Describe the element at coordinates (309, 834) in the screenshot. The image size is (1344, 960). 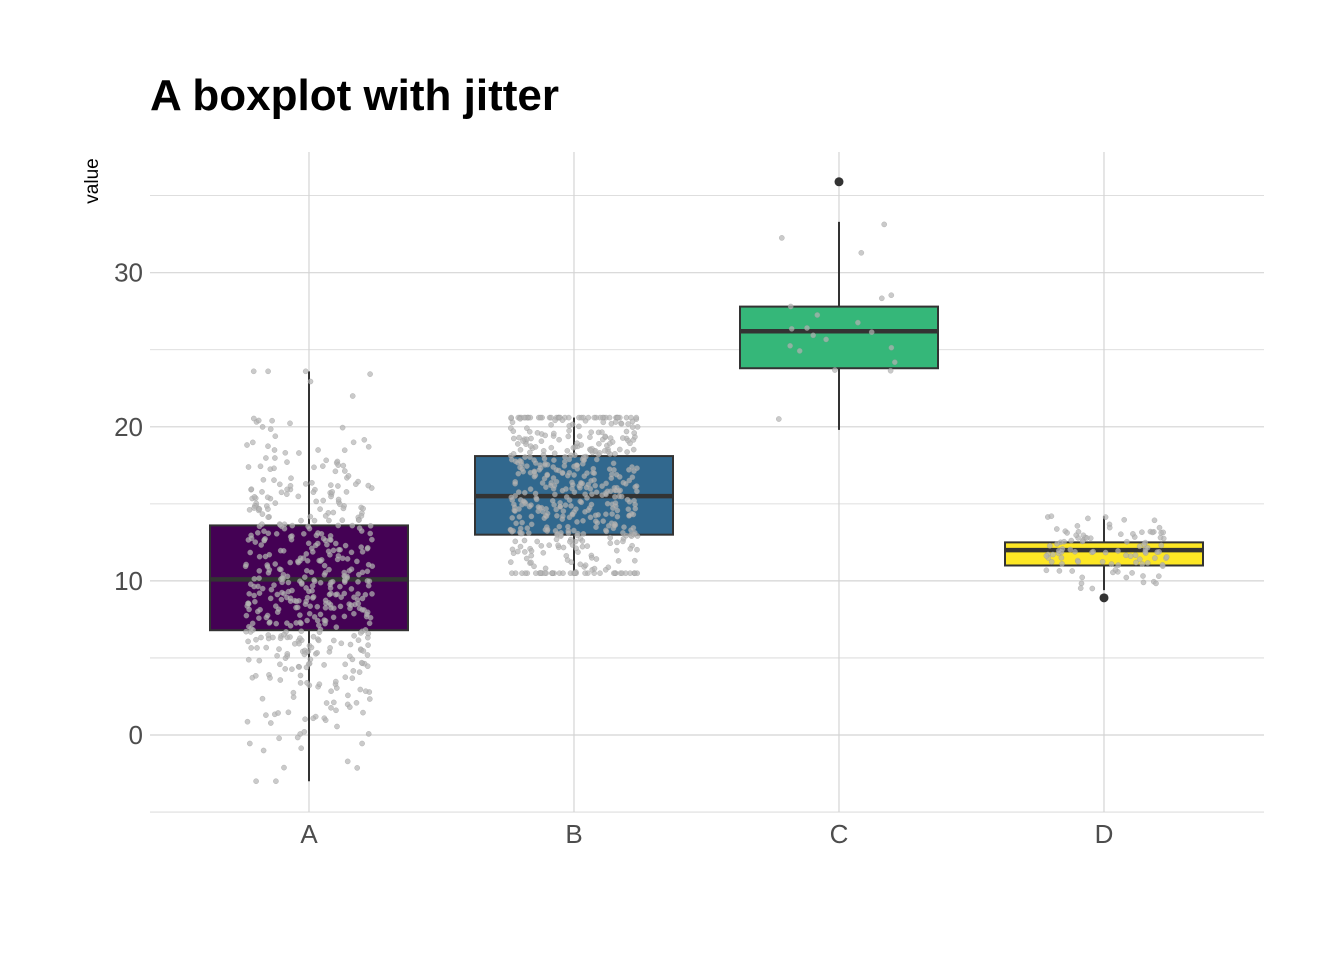
I see `x-tick-label: A` at that location.